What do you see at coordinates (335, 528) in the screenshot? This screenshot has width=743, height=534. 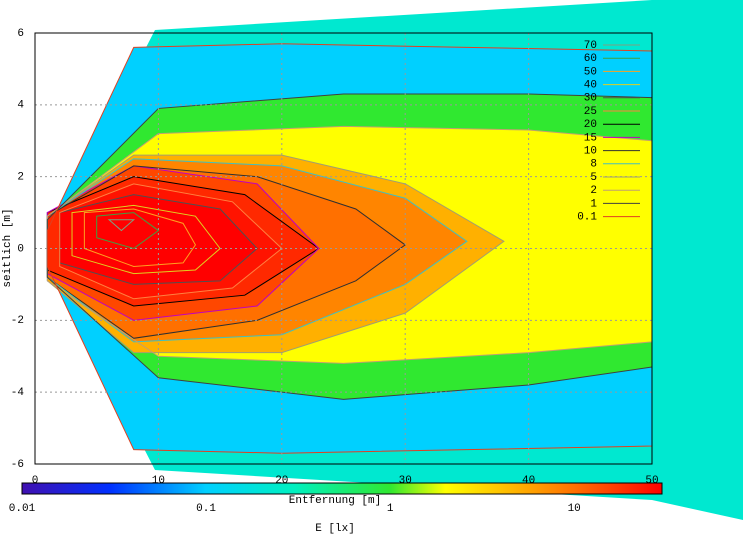 I see `colorbar-label: E [lx]` at bounding box center [335, 528].